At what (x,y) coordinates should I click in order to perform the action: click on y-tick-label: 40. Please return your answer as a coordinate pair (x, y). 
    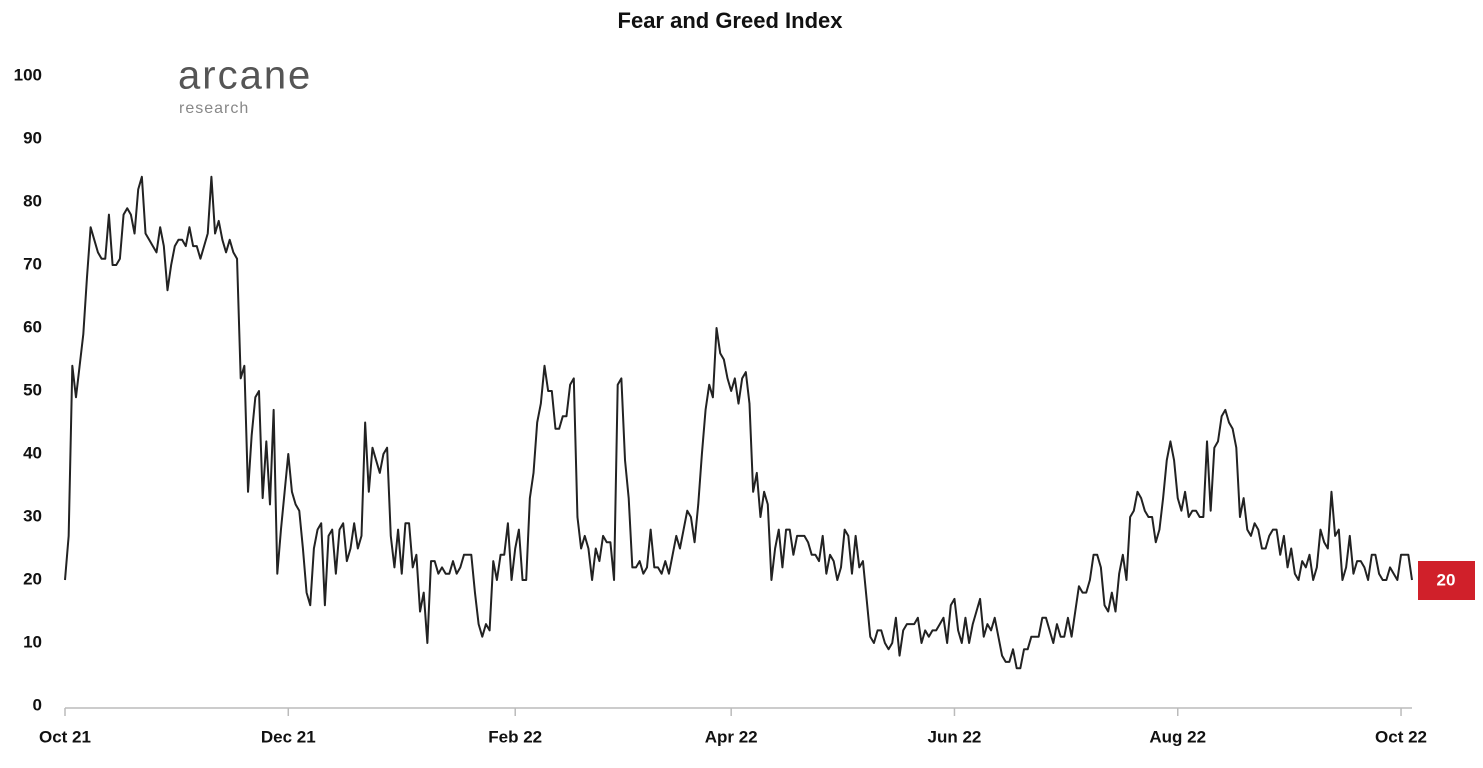
    Looking at the image, I should click on (32, 452).